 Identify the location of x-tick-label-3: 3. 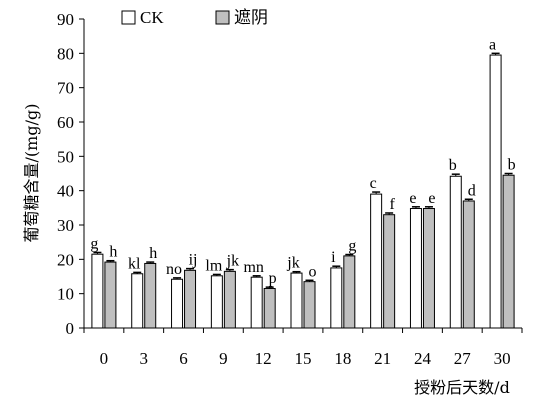
(143, 358).